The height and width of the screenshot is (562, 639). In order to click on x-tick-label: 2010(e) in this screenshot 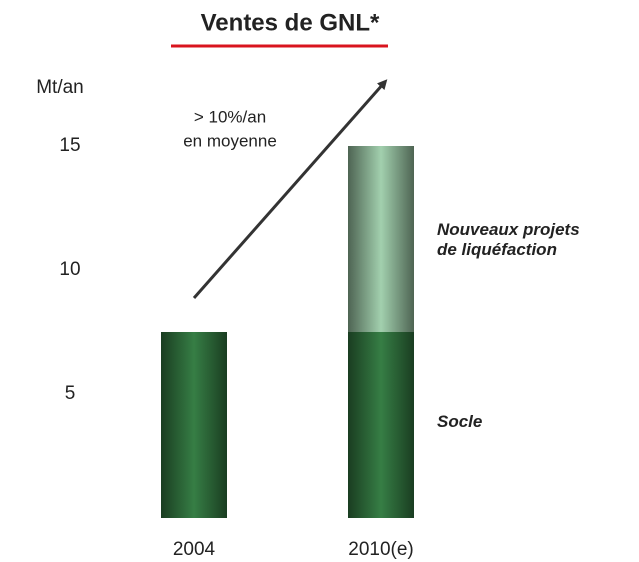, I will do `click(381, 549)`.